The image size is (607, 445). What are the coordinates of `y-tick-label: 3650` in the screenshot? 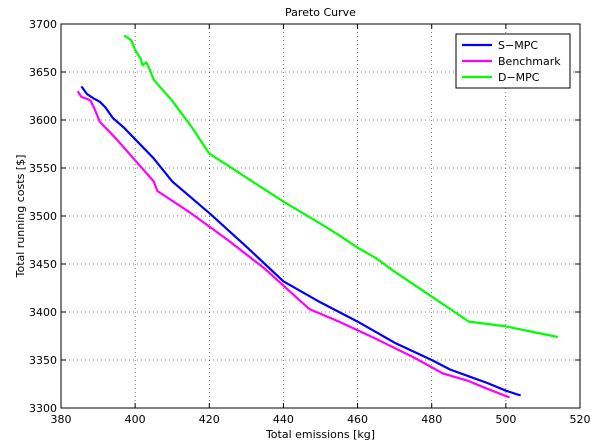 It's located at (43, 72).